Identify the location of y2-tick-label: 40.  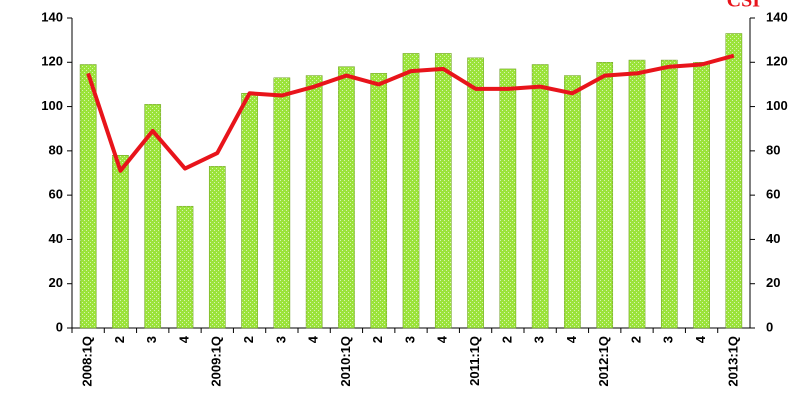
(773, 238).